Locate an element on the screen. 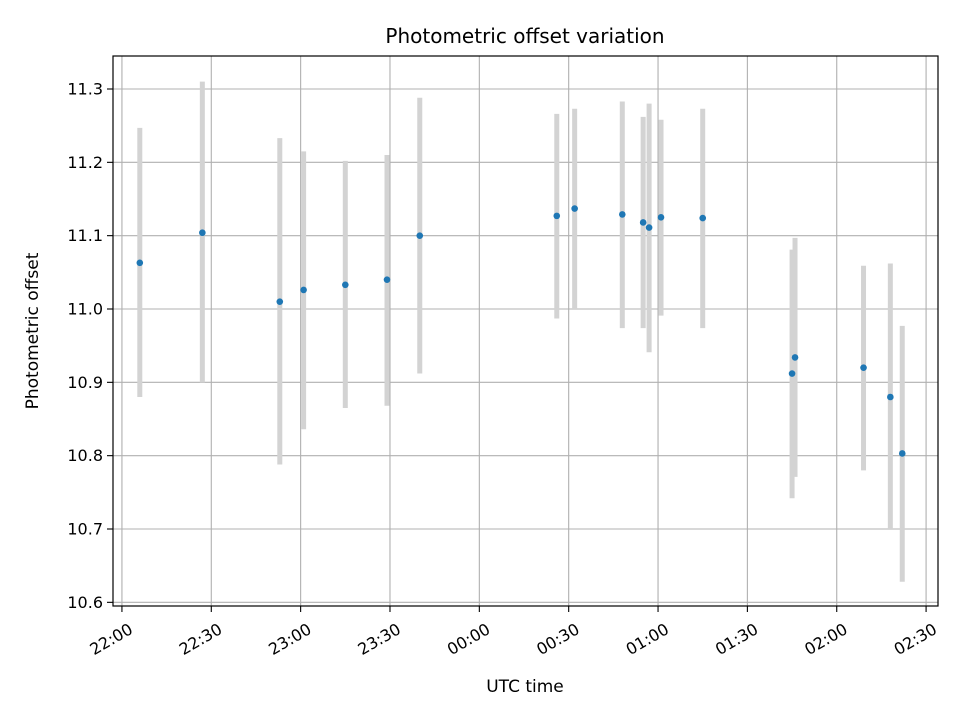 The height and width of the screenshot is (720, 960). x-tick-label: 00:30 is located at coordinates (557, 639).